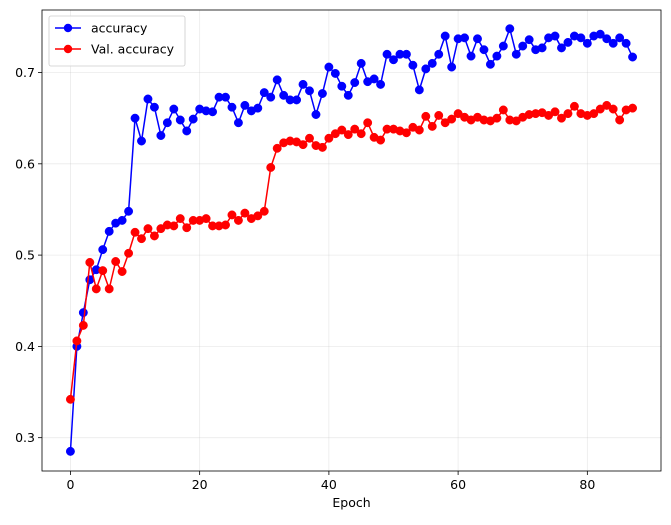 This screenshot has height=525, width=671. I want to click on x-tick-label: 0, so click(70, 484).